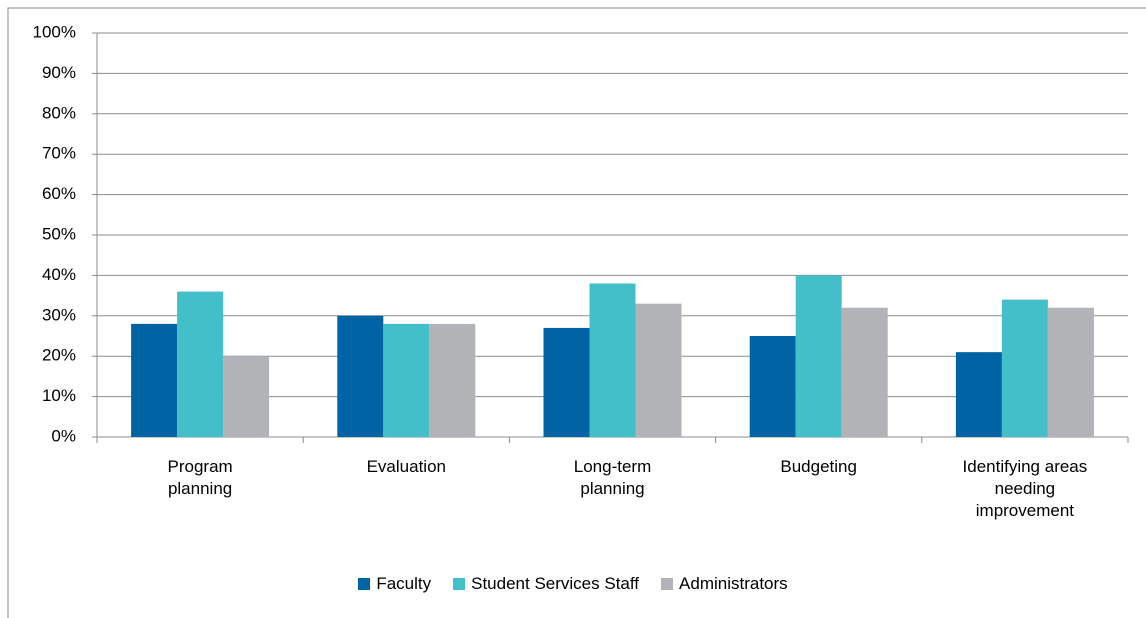  I want to click on y-tick-label: 100%, so click(54, 31).